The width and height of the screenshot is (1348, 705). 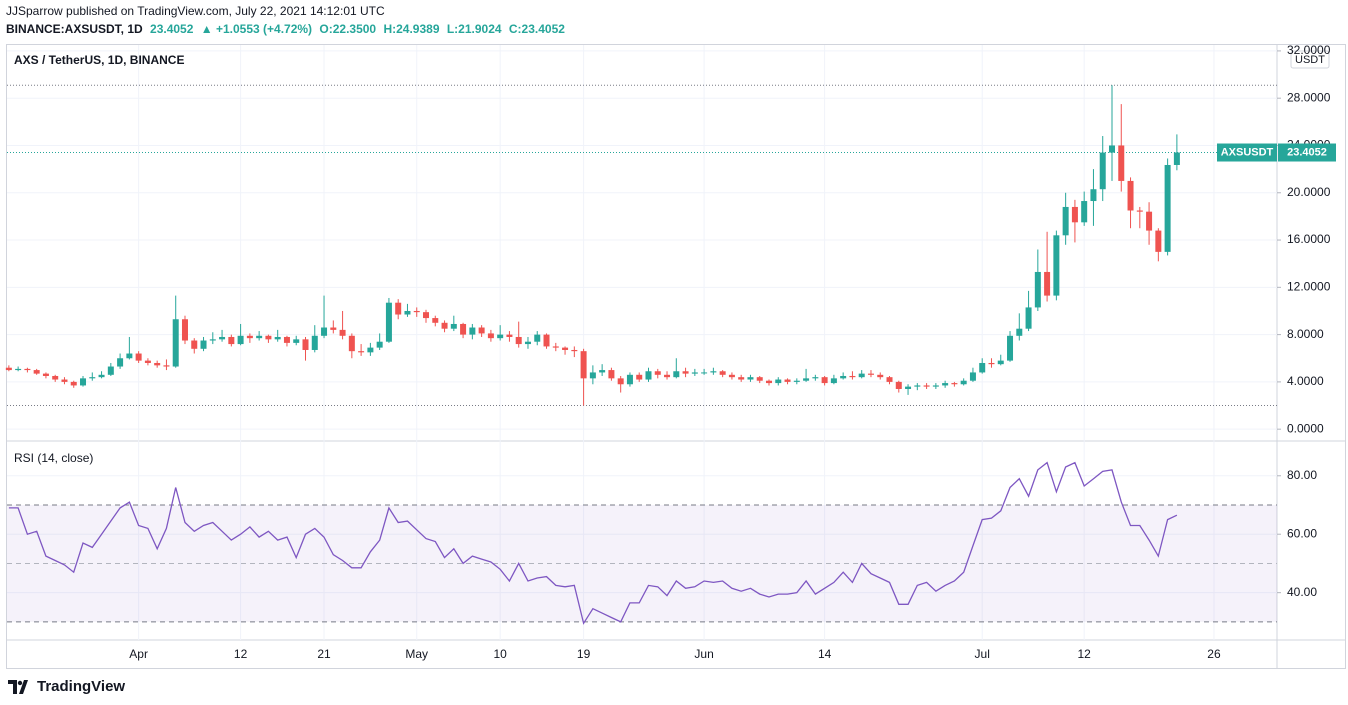 I want to click on symbol-tag-label: AXSUSDT, so click(x=1247, y=152).